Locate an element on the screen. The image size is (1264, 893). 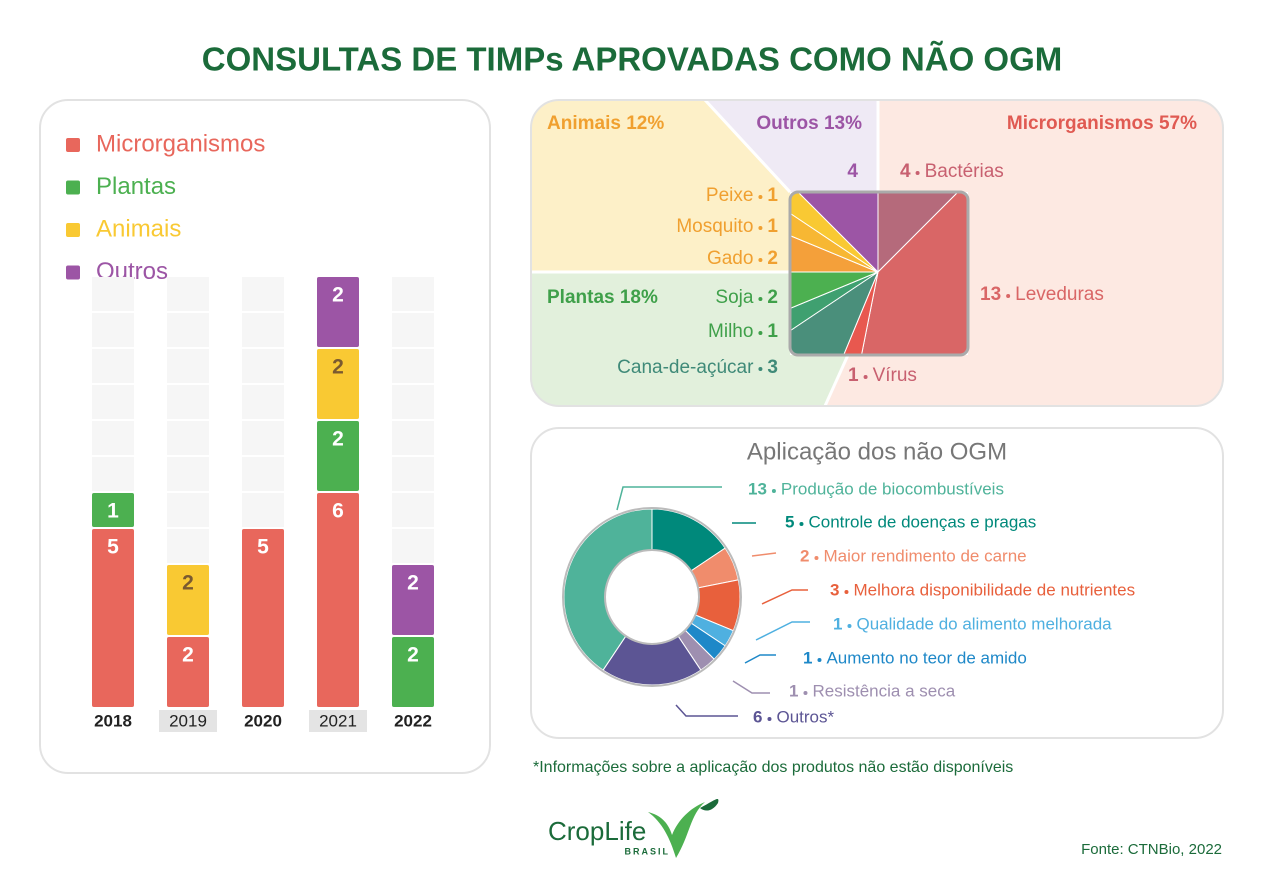
donut-label: Produção de biocombustíveis is located at coordinates (892, 488).